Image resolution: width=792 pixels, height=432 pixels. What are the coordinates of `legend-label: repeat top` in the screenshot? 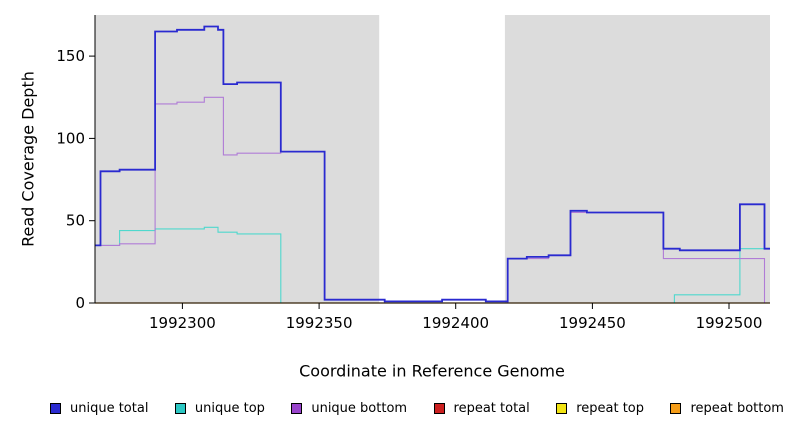 It's located at (610, 408).